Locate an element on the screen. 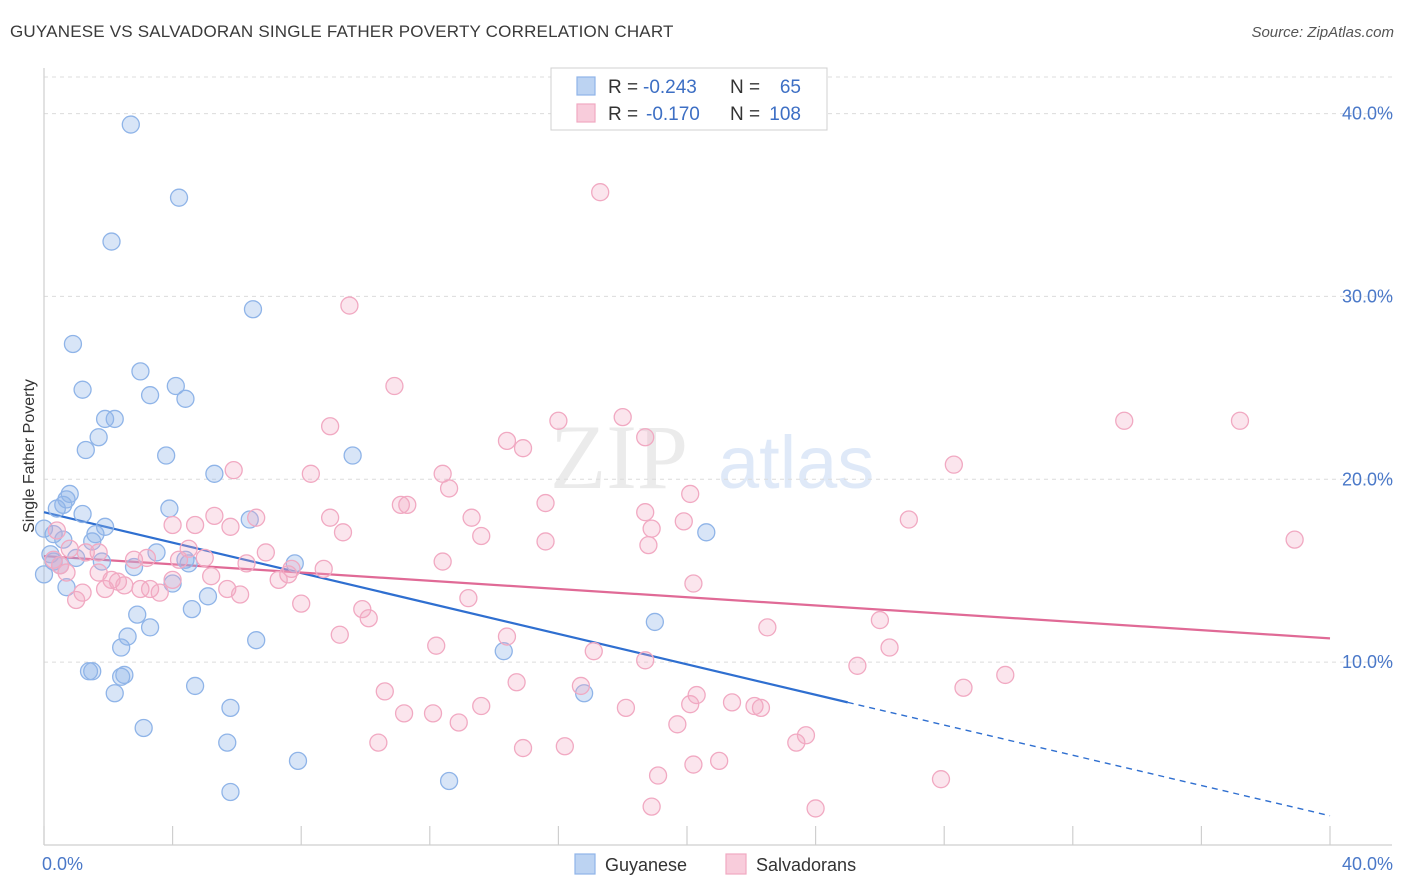 This screenshot has height=892, width=1406. y-tick-label-1: 10.0% is located at coordinates (1367, 662).